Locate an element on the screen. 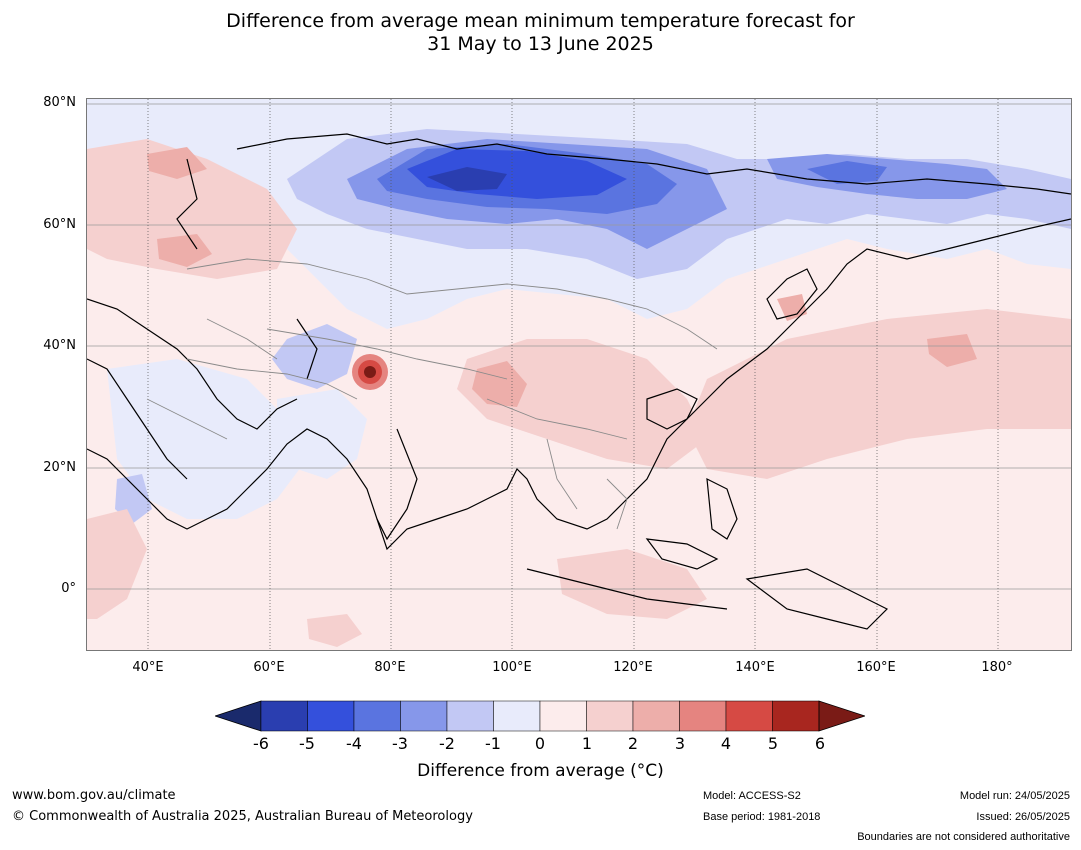 The height and width of the screenshot is (850, 1081). colorbar-label: Difference from average (°C) is located at coordinates (540, 771).